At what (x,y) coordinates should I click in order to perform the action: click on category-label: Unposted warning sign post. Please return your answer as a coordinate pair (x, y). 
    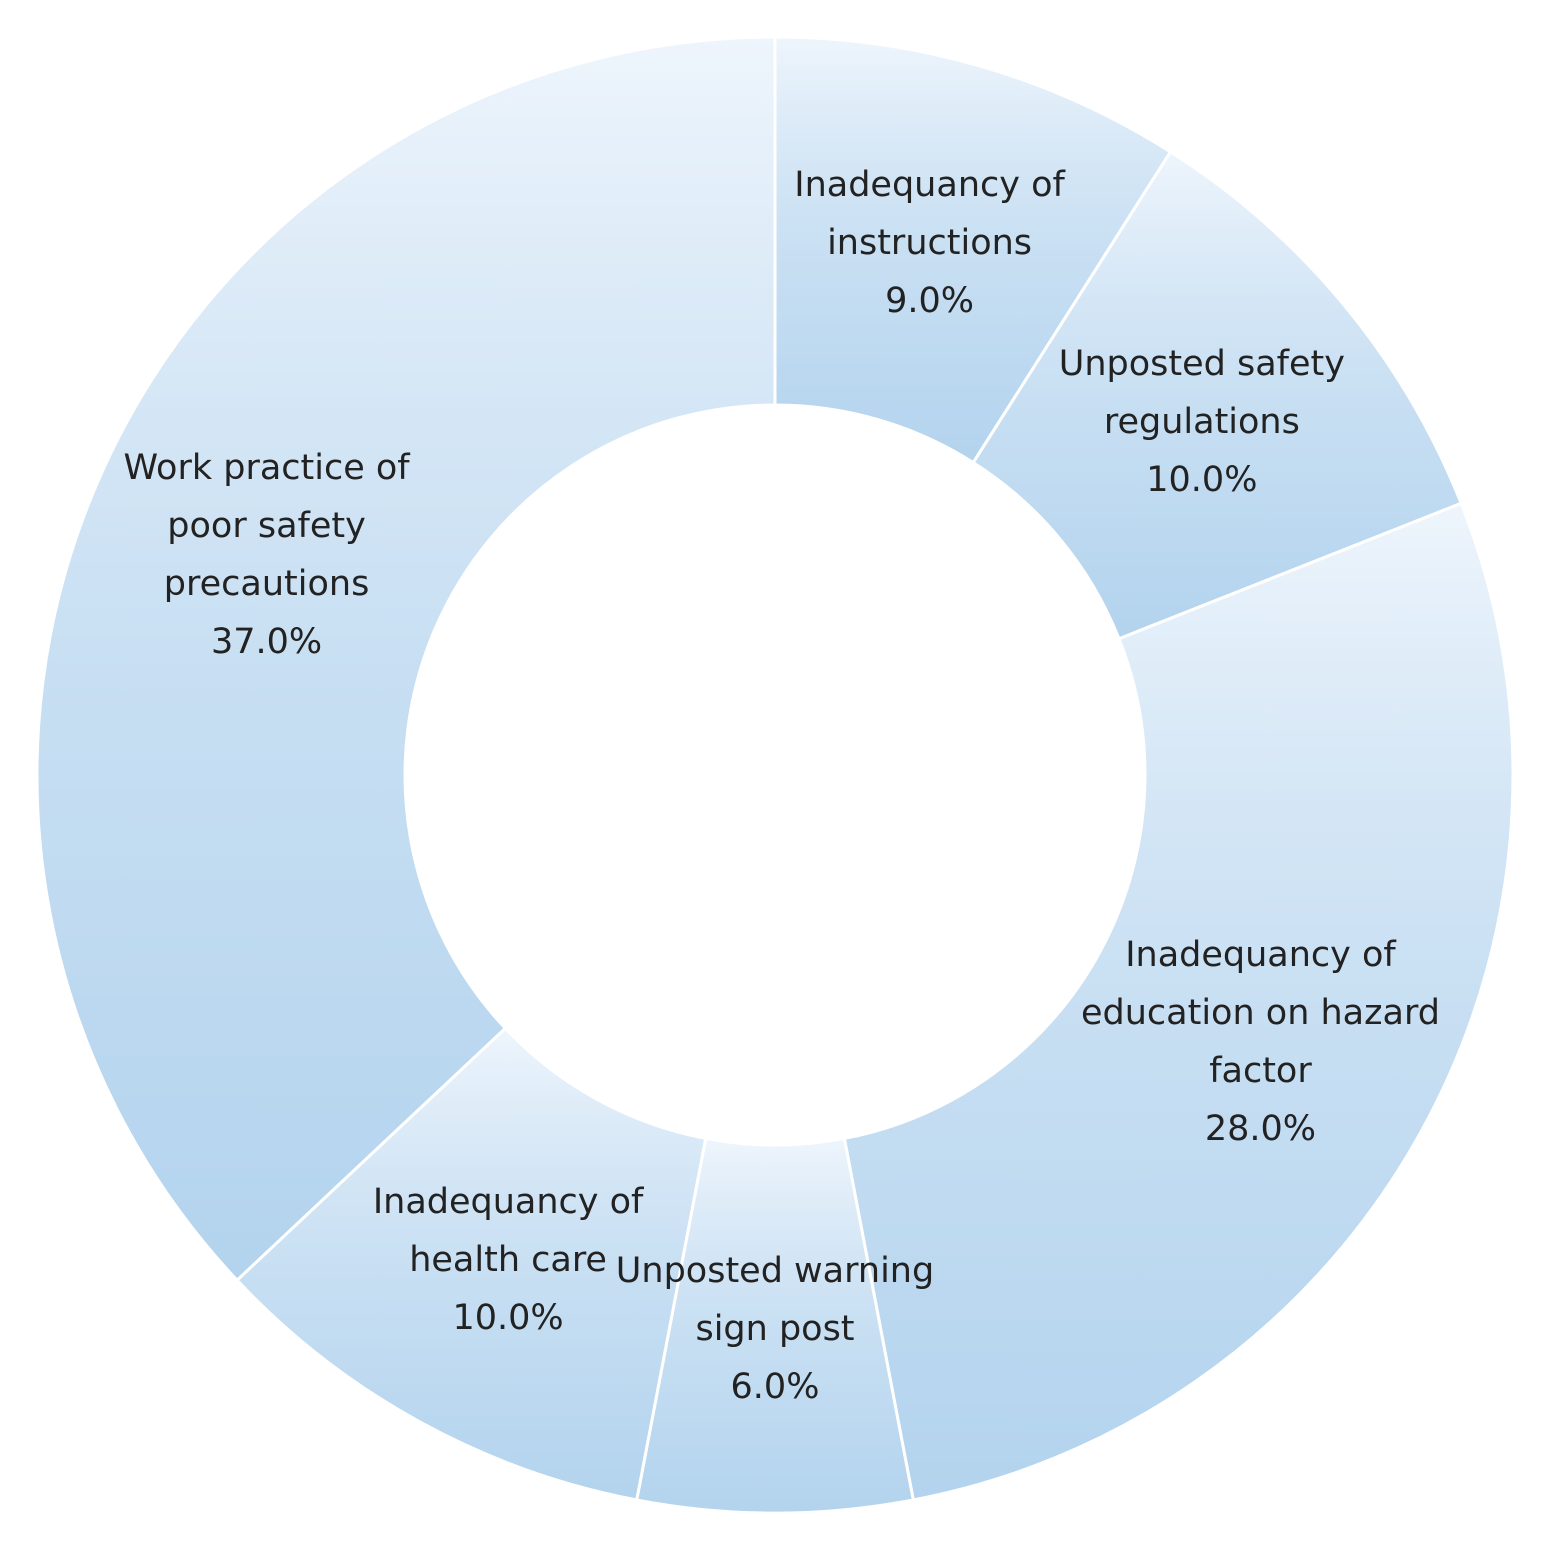
    Looking at the image, I should click on (775, 1300).